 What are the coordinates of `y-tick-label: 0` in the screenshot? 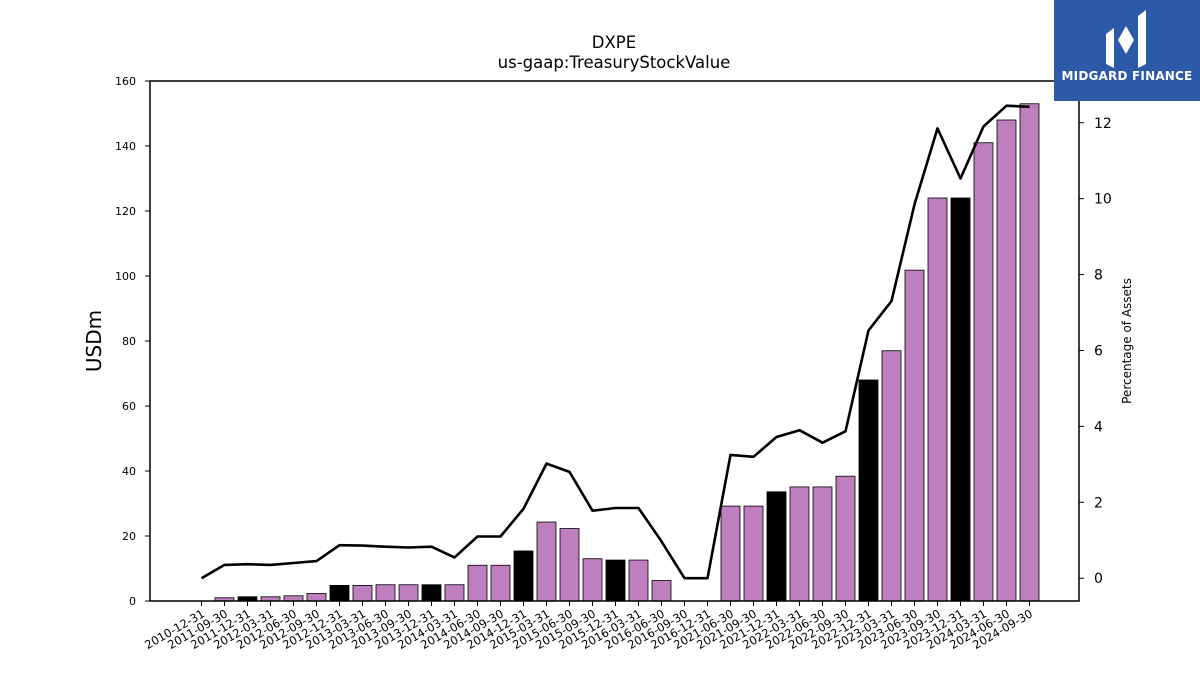 It's located at (132, 601).